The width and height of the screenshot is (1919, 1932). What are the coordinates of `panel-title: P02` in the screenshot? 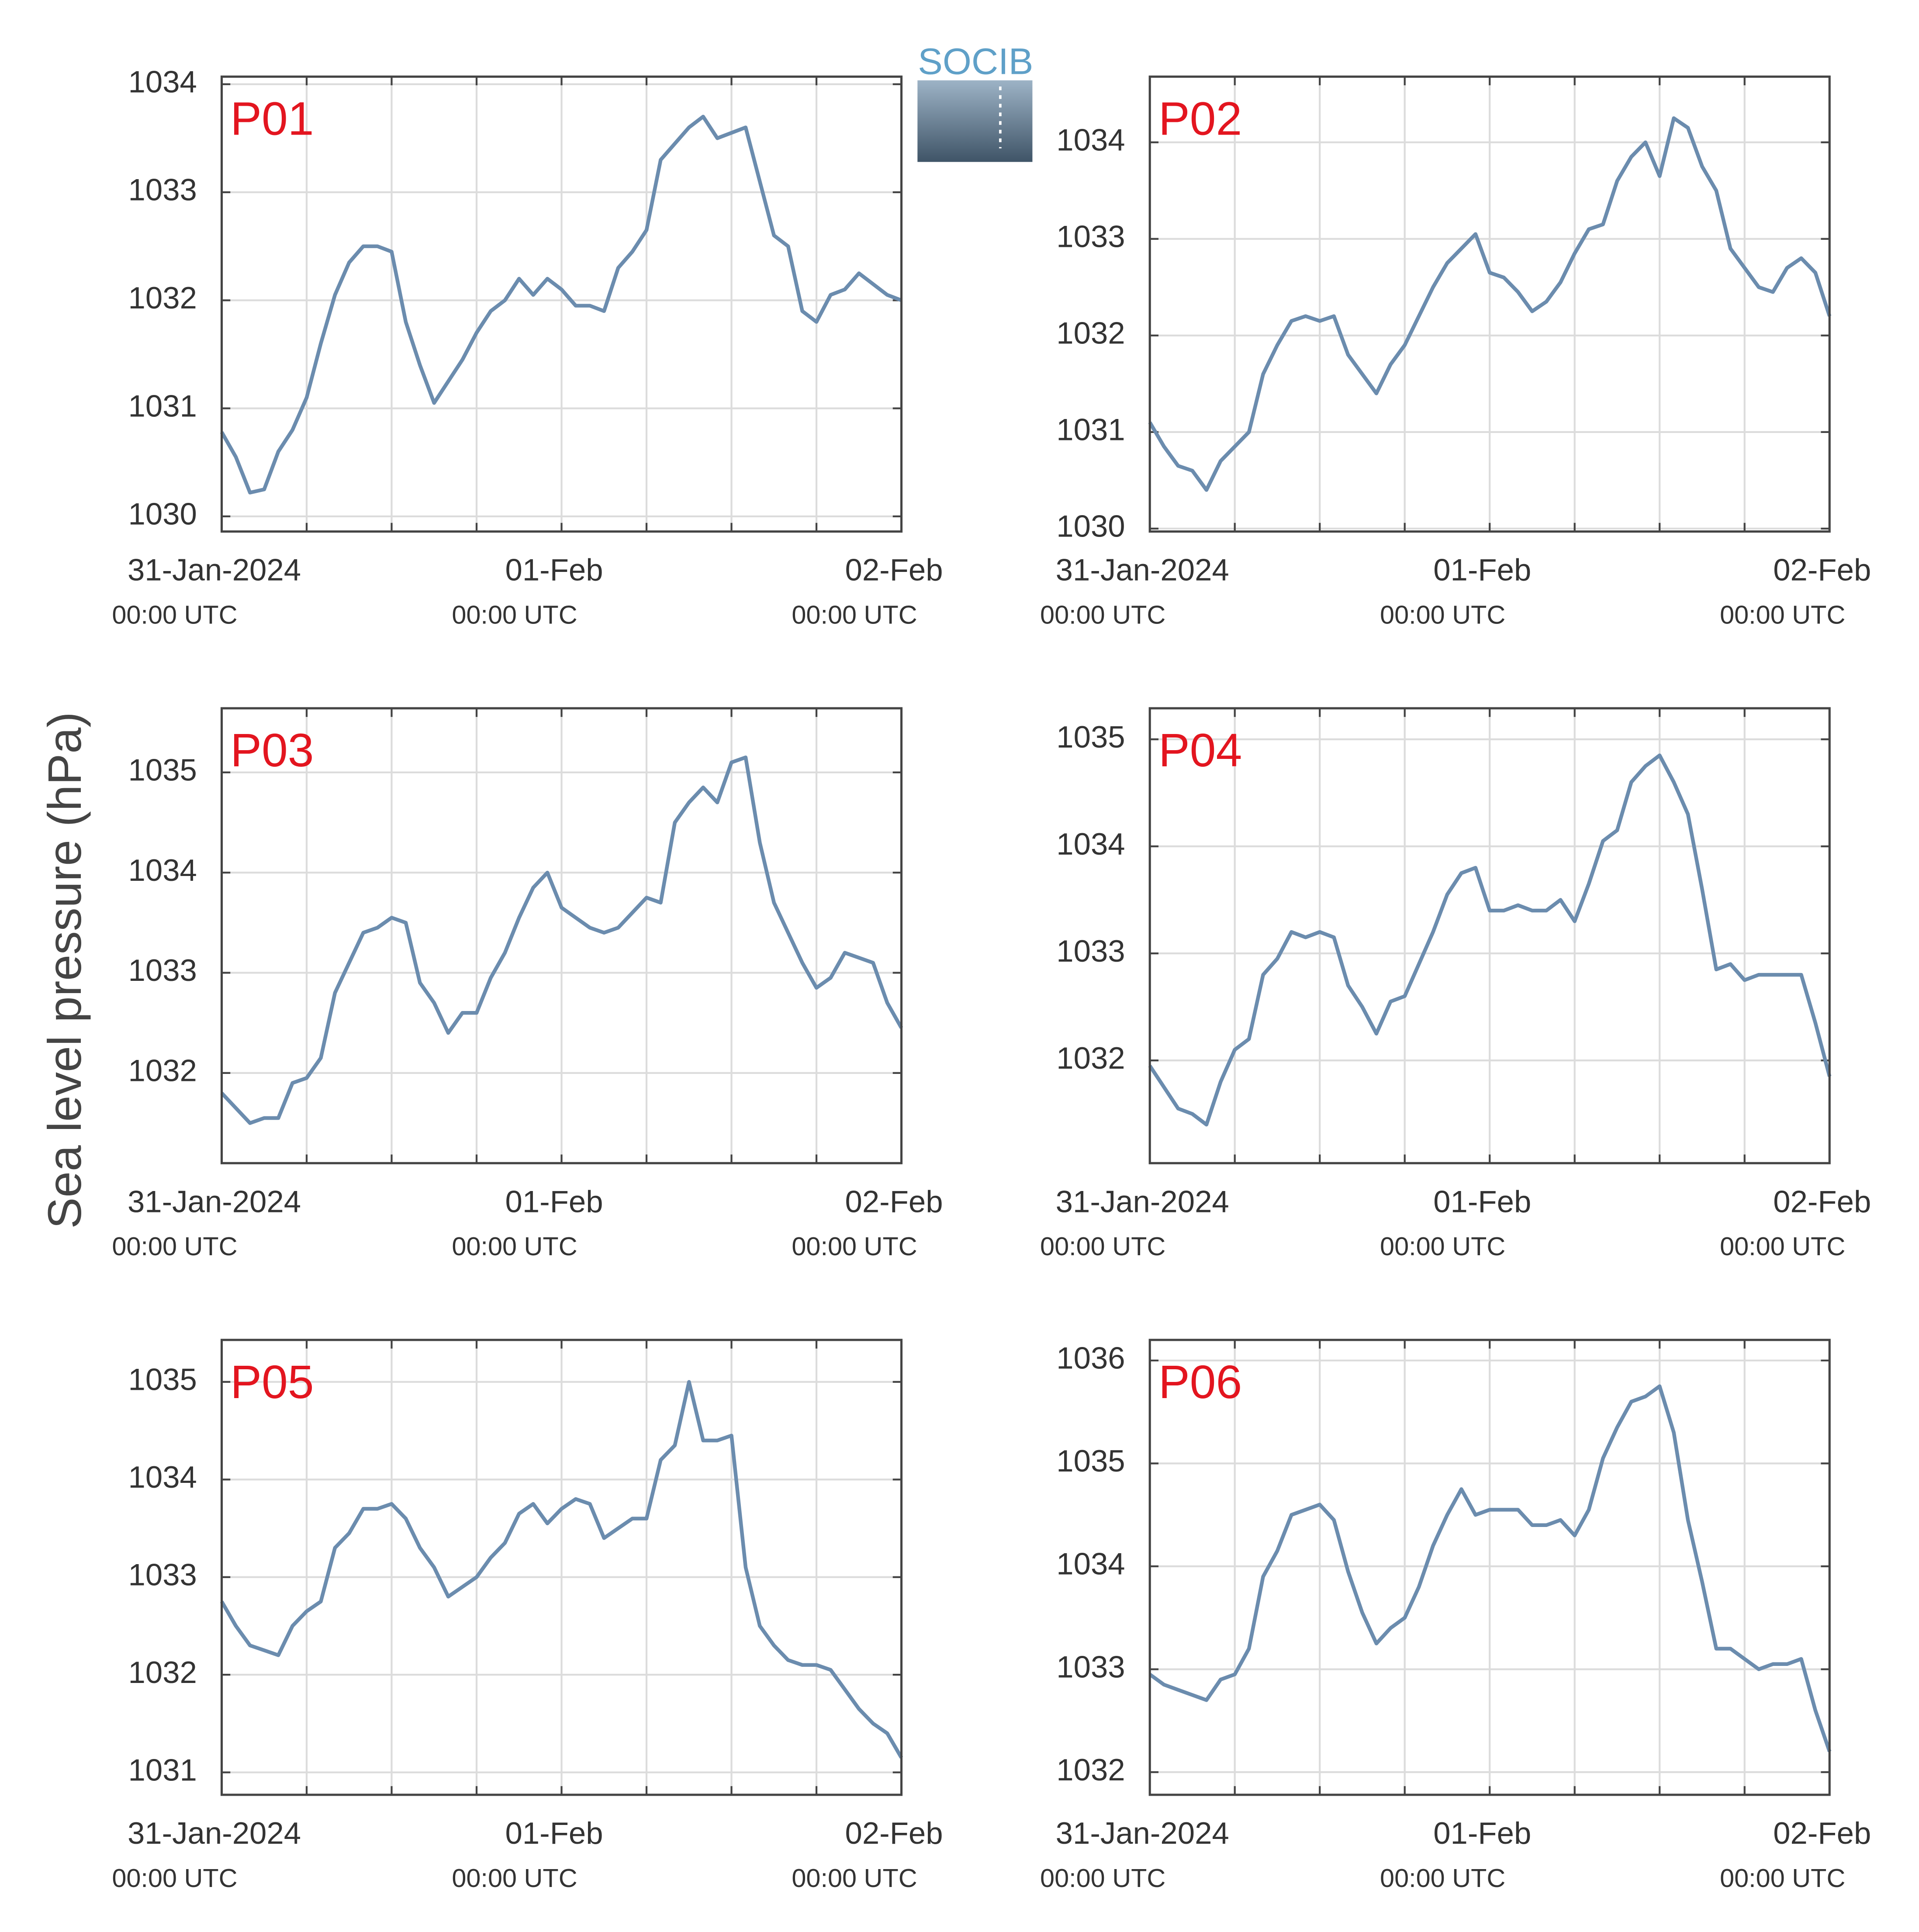 It's located at (1200, 118).